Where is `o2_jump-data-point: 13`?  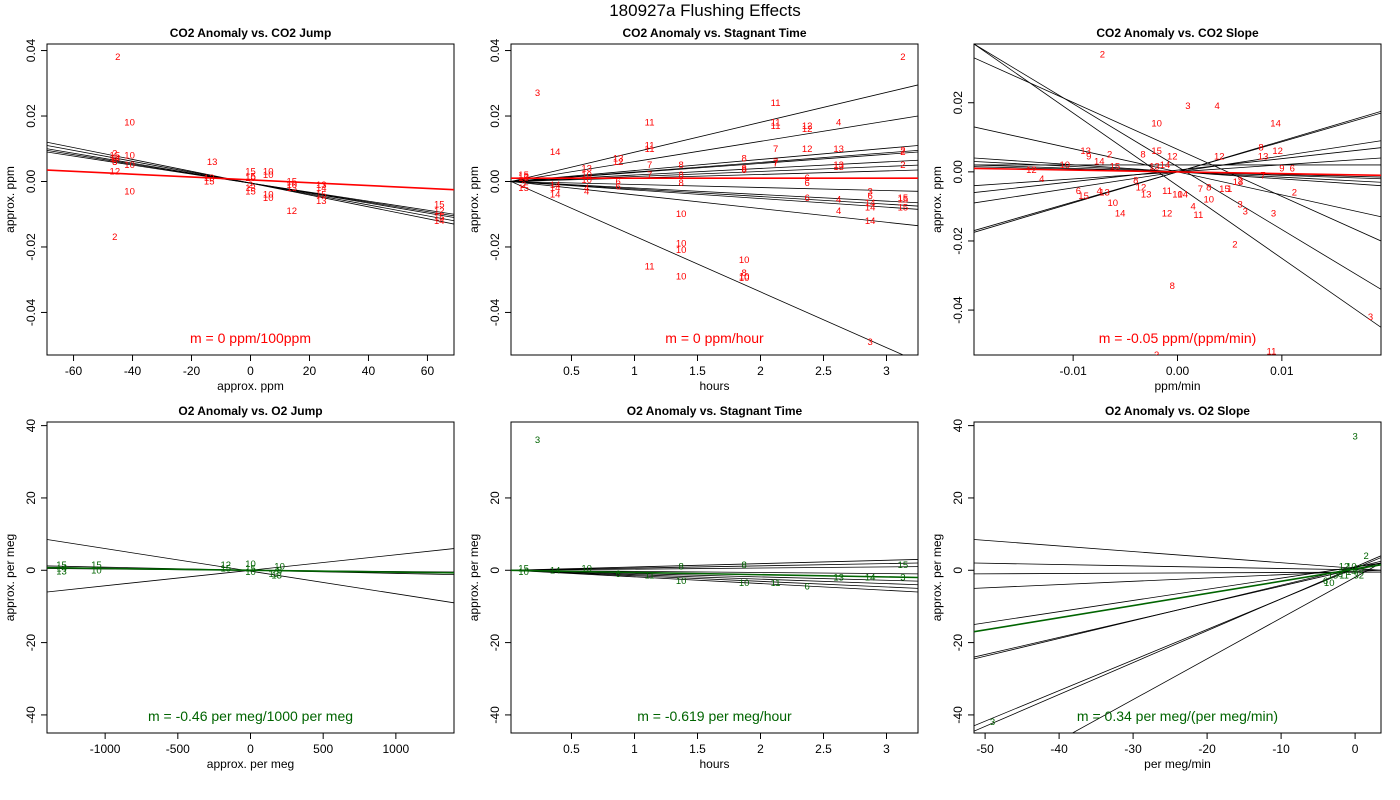 o2_jump-data-point: 13 is located at coordinates (61, 571).